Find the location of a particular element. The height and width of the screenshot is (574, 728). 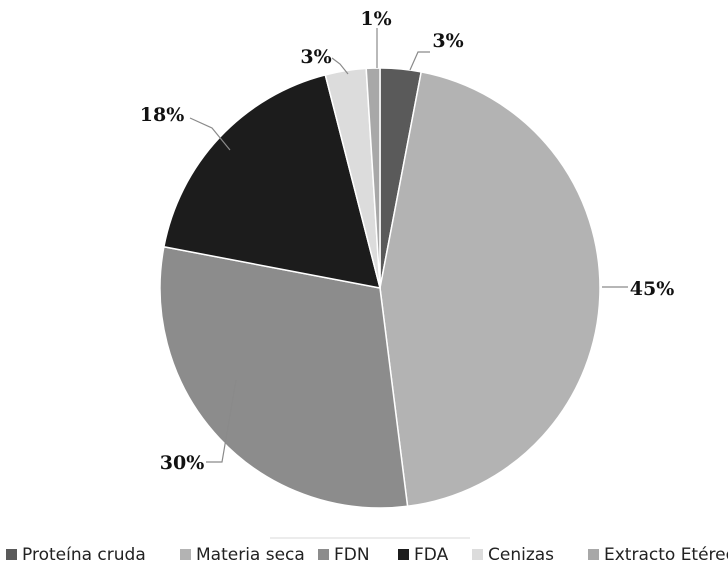

data-label-fdn: 30% is located at coordinates (182, 463).